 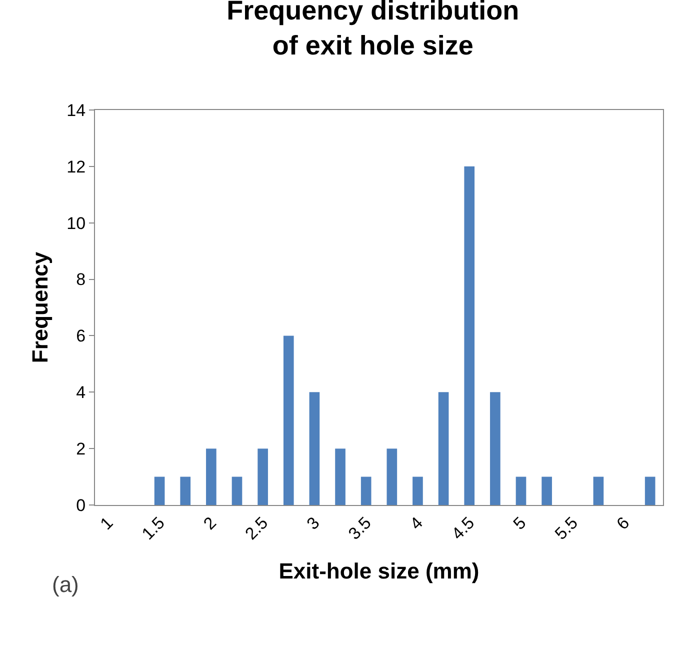 What do you see at coordinates (81, 449) in the screenshot?
I see `y-tick-label: 2` at bounding box center [81, 449].